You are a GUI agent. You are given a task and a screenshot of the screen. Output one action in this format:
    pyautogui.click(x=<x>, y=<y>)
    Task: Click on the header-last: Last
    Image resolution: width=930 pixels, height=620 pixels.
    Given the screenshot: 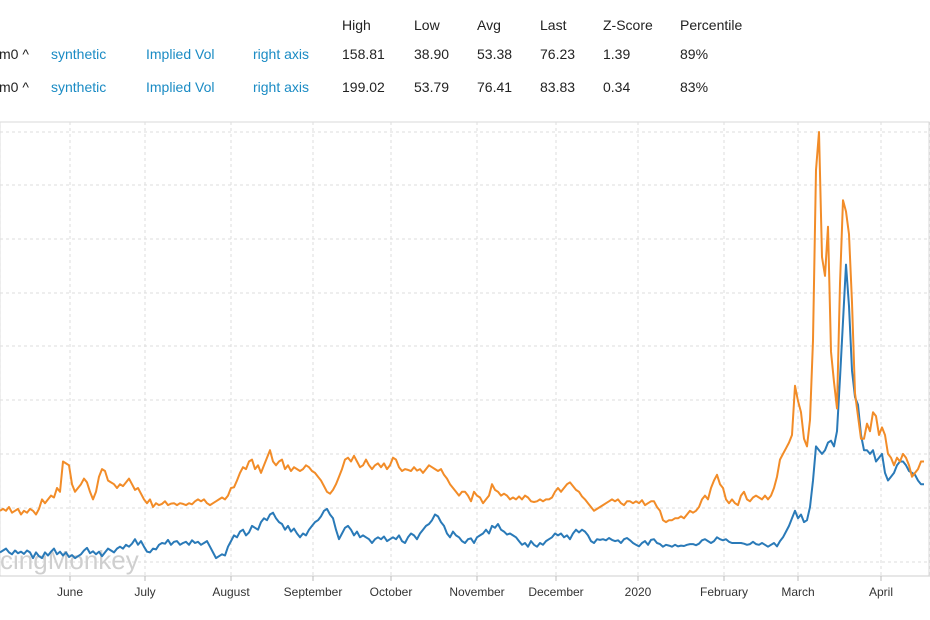 What is the action you would take?
    pyautogui.click(x=553, y=25)
    